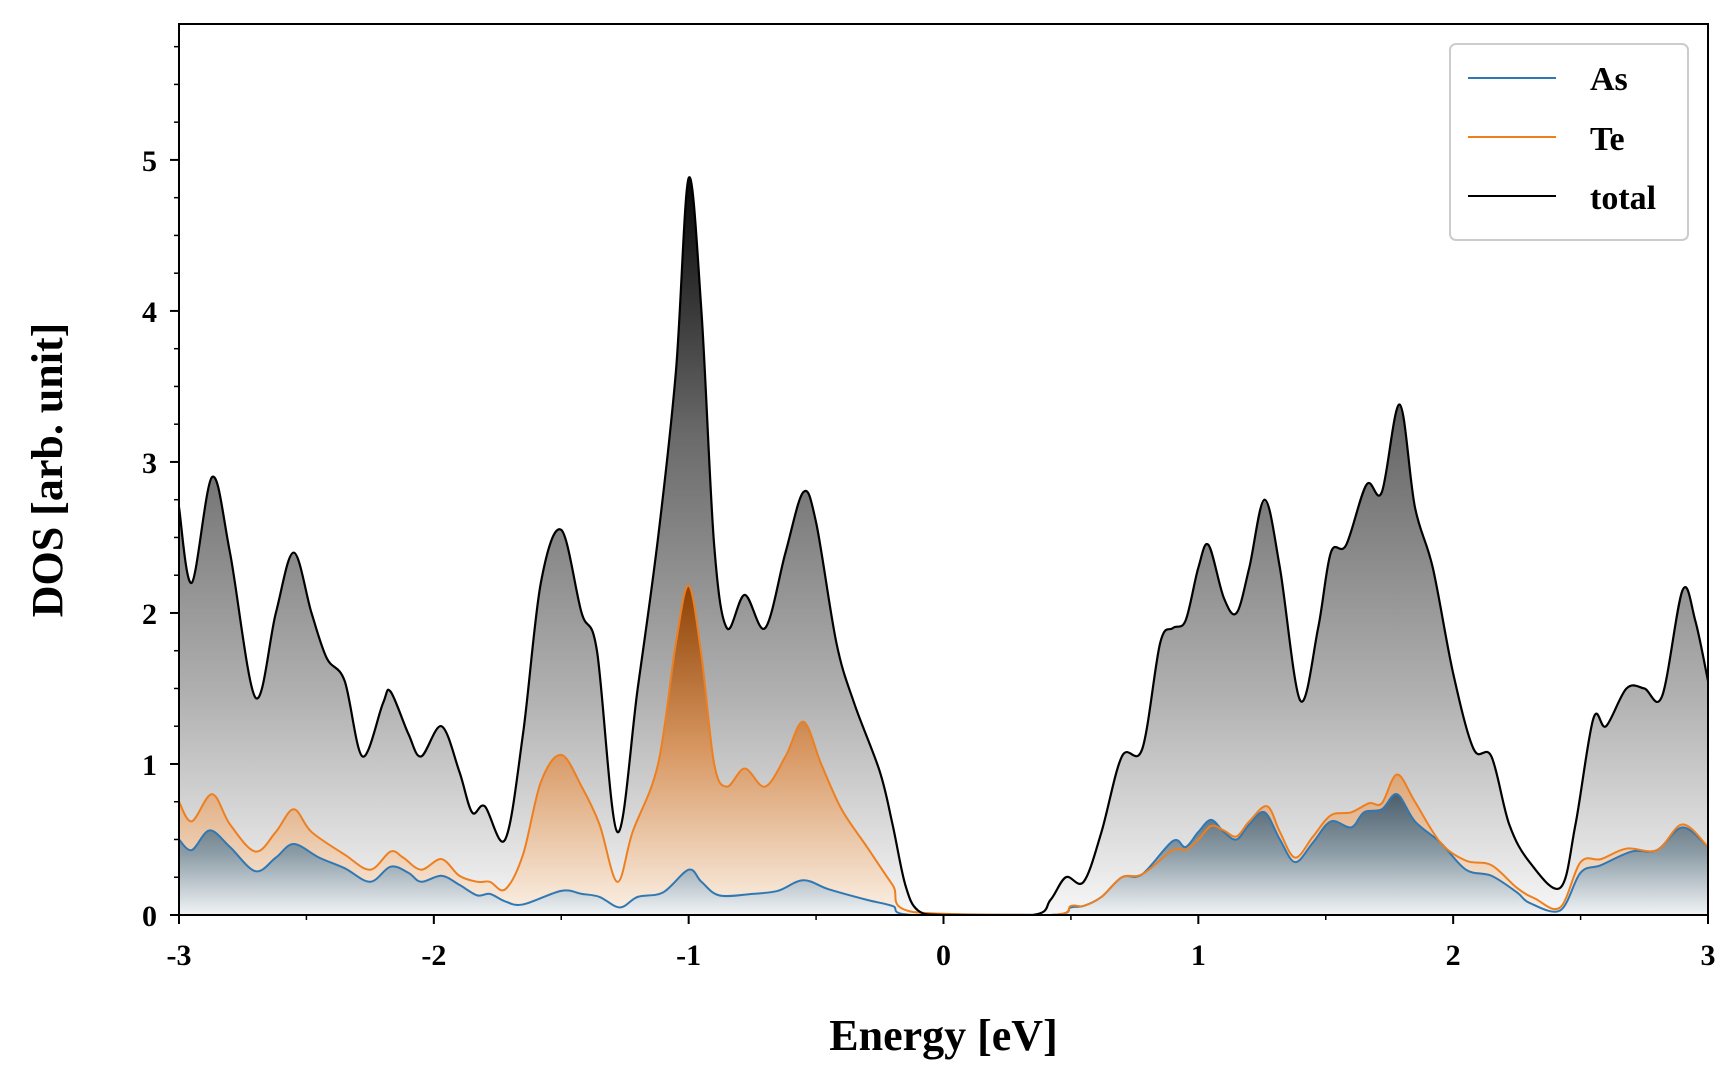 The height and width of the screenshot is (1080, 1728). Describe the element at coordinates (1607, 139) in the screenshot. I see `legend-label-te: Te` at that location.